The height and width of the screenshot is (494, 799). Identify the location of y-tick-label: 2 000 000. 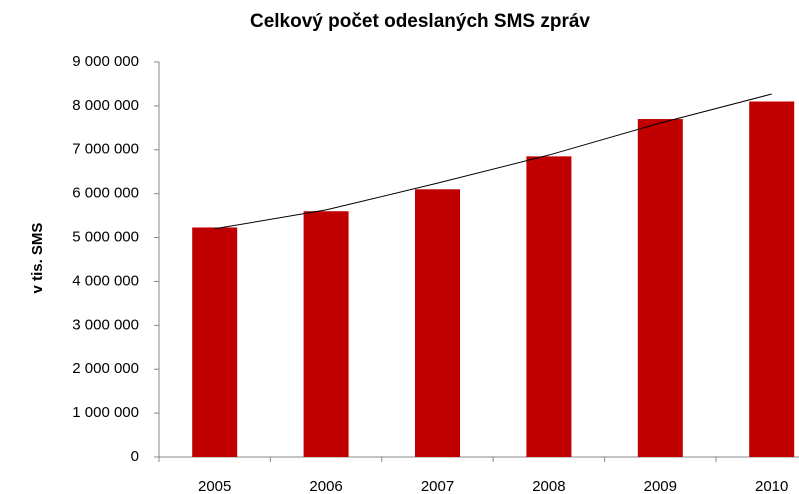
(105, 368).